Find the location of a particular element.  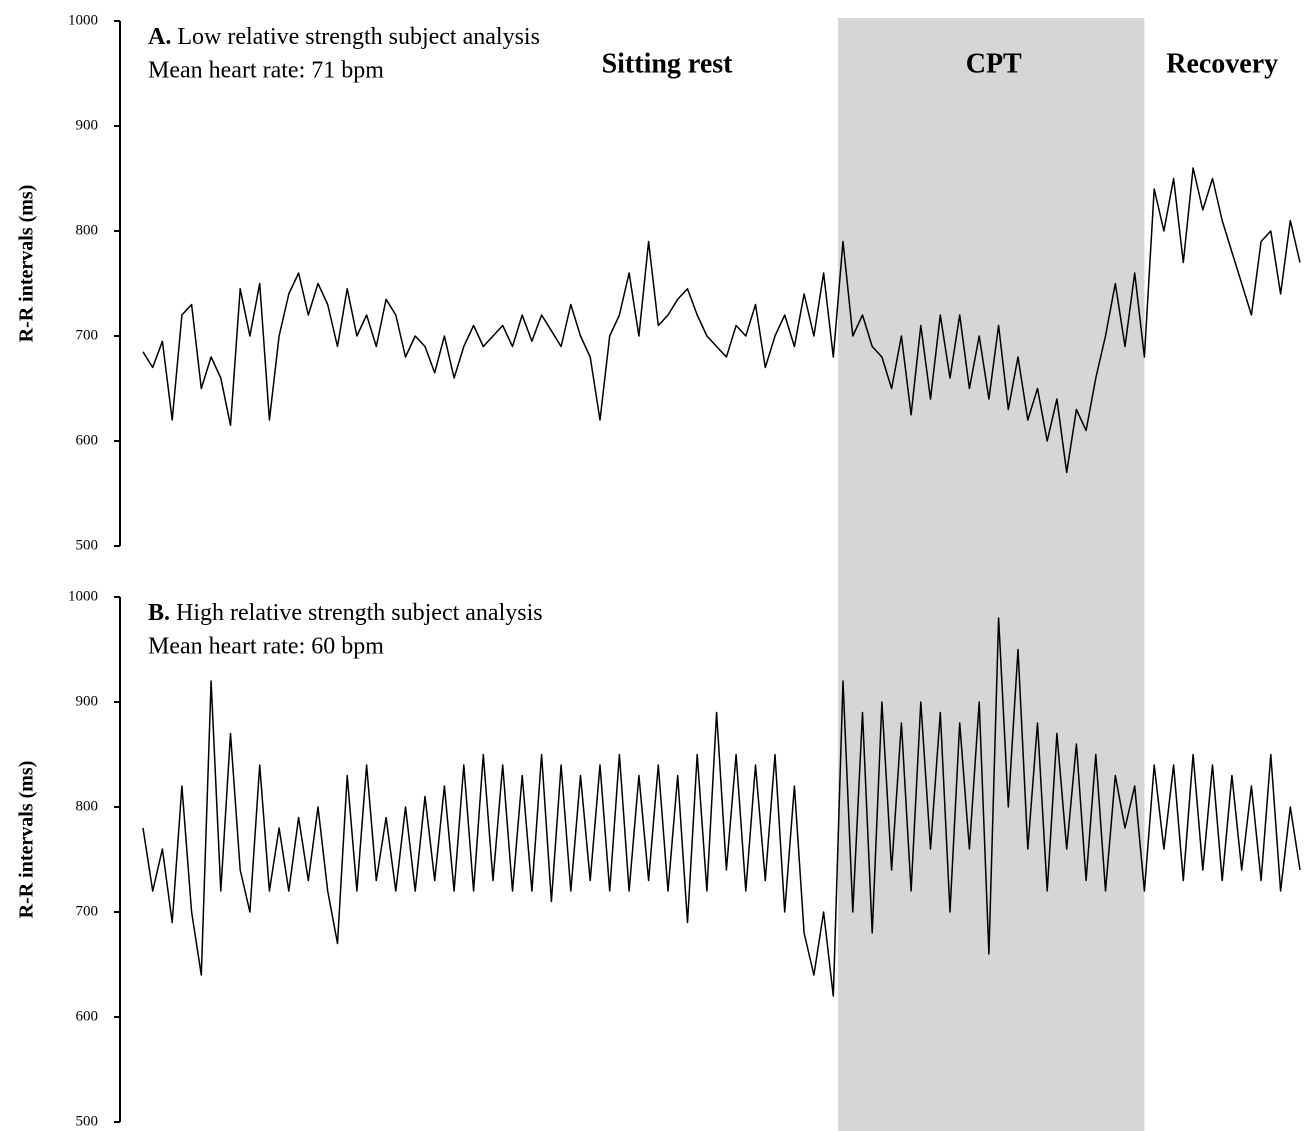

panel-subtitle: Mean heart rate: 71 bpm is located at coordinates (266, 71).